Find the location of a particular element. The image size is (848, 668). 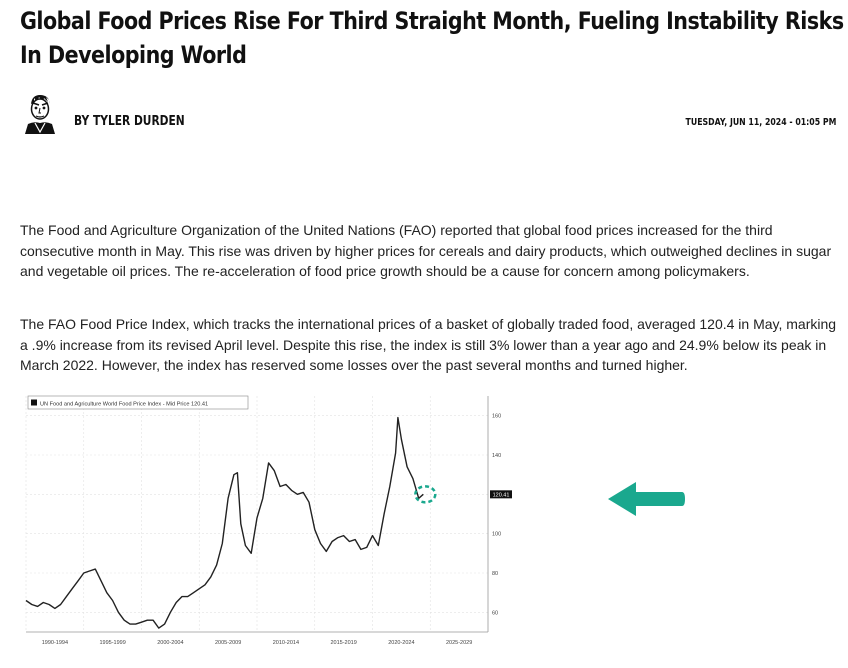

x-tick-label: 2010-2014 is located at coordinates (286, 643).